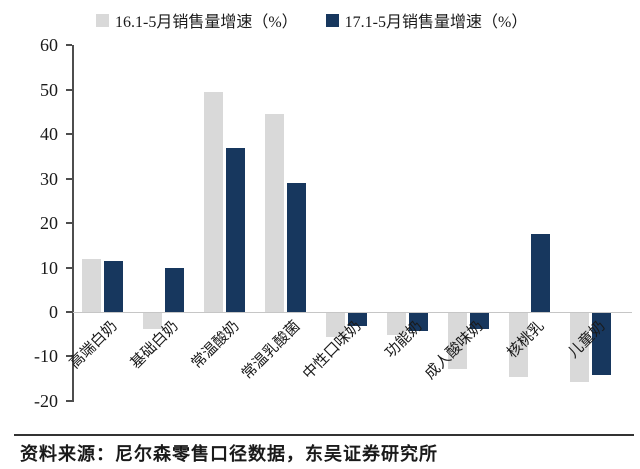 Image resolution: width=640 pixels, height=469 pixels. Describe the element at coordinates (102, 20) in the screenshot. I see `legend-swatch-2016-icon` at that location.